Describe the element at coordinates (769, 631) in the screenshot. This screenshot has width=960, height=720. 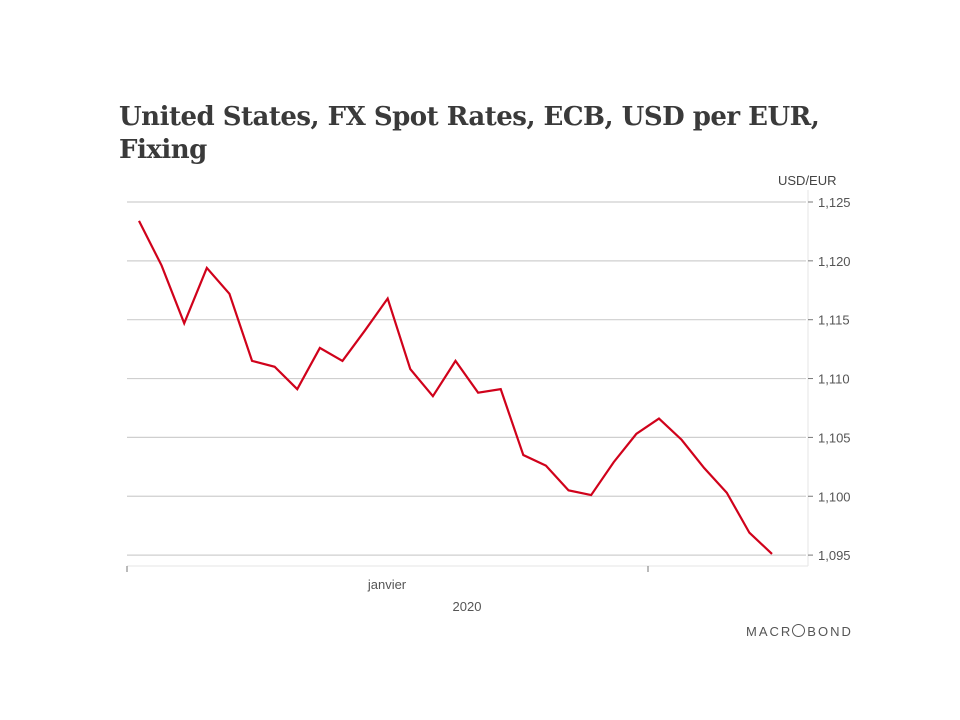
I see `brand-text-left: MACR` at that location.